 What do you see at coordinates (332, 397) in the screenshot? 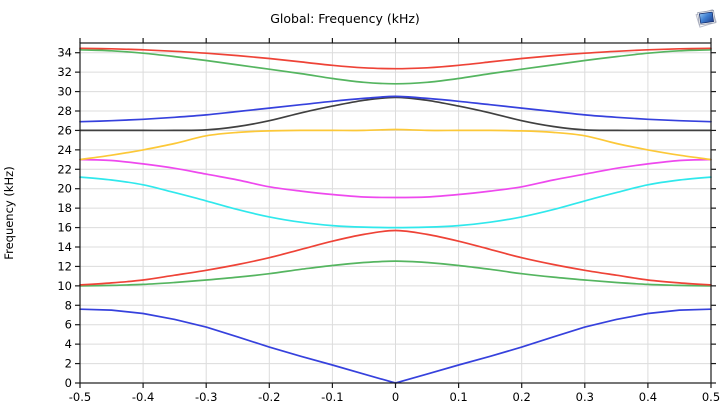
I see `x-tick-label: -0.1` at bounding box center [332, 397].